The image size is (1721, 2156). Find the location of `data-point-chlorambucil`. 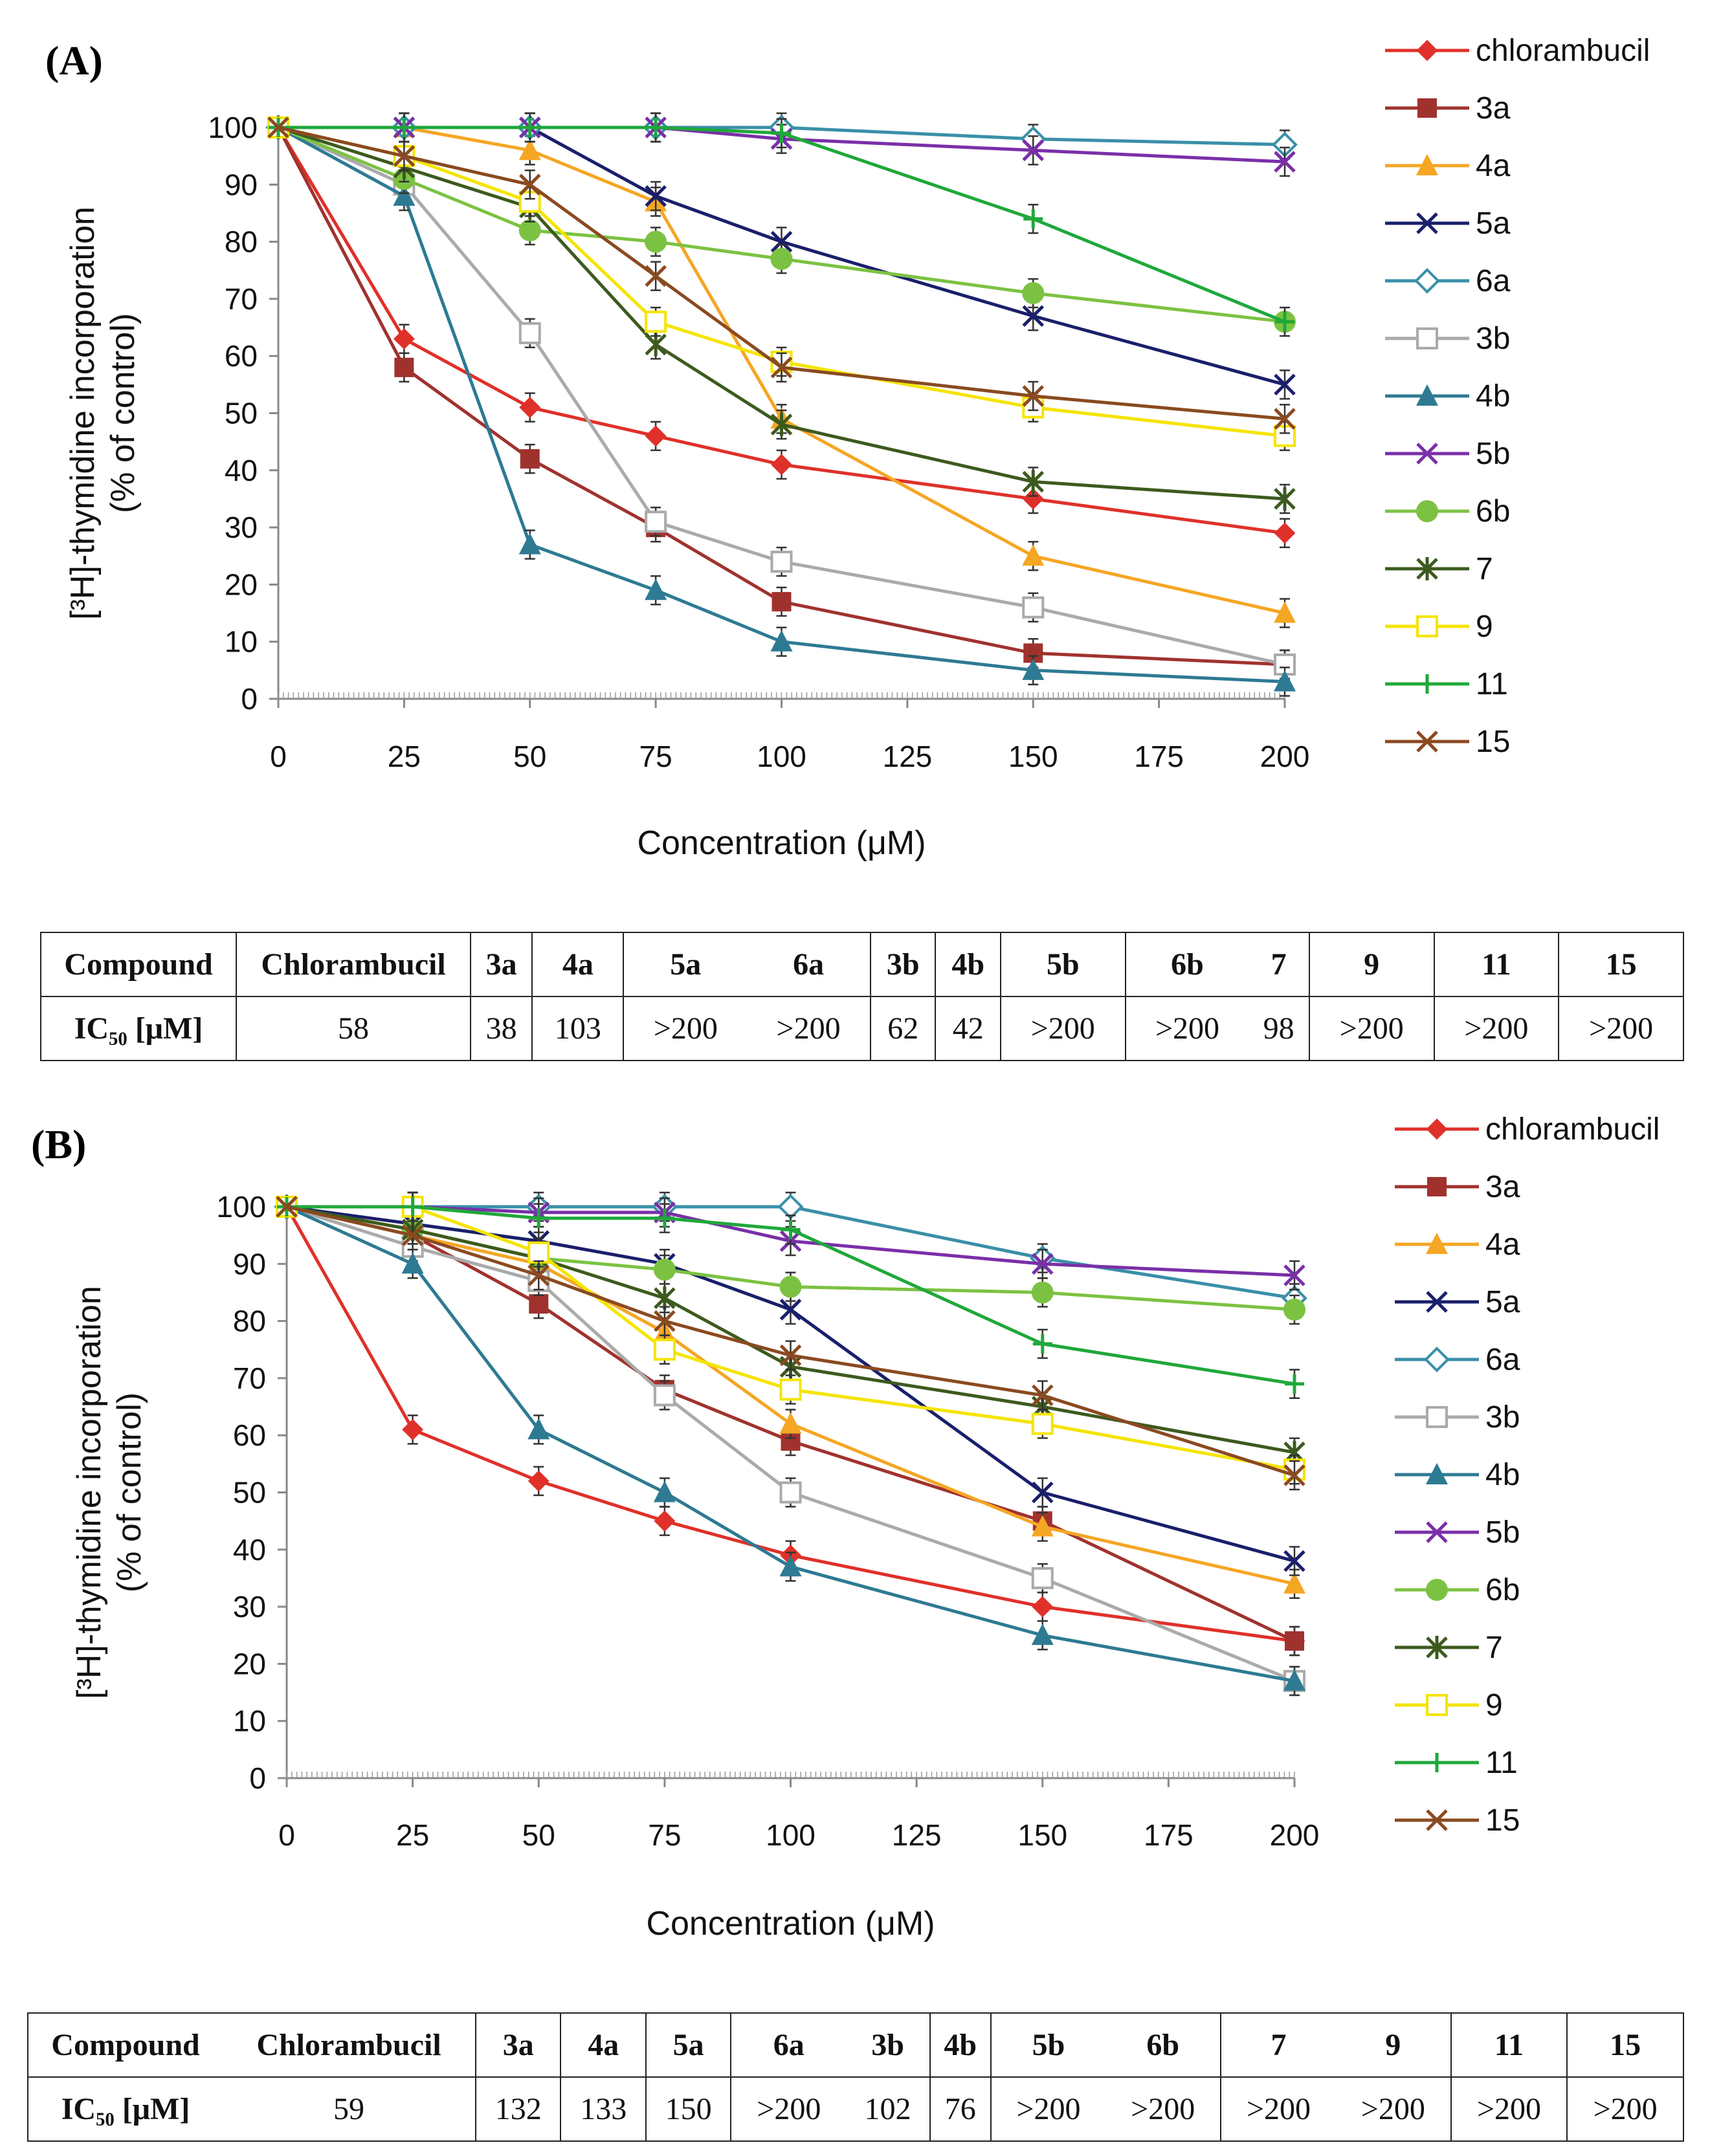

data-point-chlorambucil is located at coordinates (1033, 499).